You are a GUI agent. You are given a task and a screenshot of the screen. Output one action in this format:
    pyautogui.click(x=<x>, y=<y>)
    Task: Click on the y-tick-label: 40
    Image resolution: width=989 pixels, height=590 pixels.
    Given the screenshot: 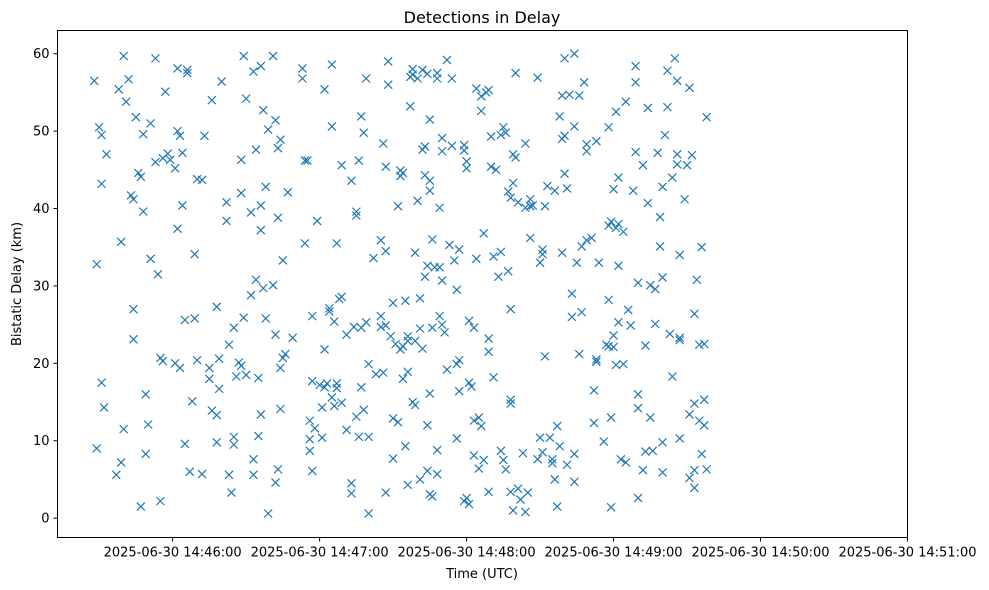 What is the action you would take?
    pyautogui.click(x=41, y=209)
    